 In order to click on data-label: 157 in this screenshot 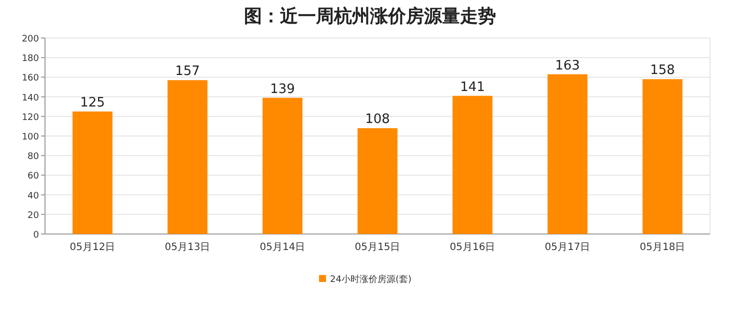, I will do `click(187, 72)`.